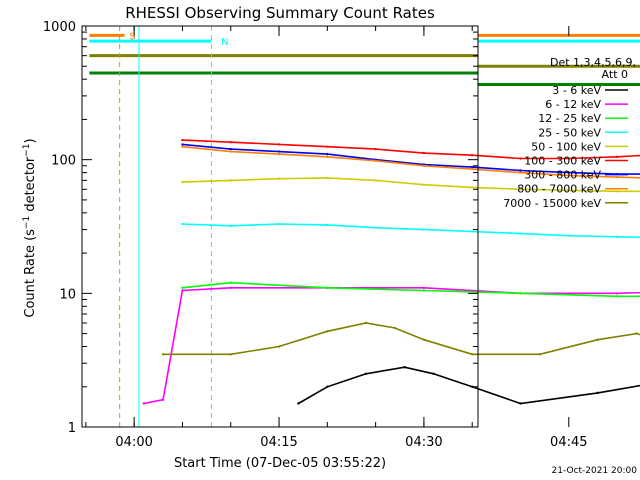 The width and height of the screenshot is (640, 480). What do you see at coordinates (280, 463) in the screenshot?
I see `x-axis-title: Start Time (07-Dec-05 03:55:22)` at bounding box center [280, 463].